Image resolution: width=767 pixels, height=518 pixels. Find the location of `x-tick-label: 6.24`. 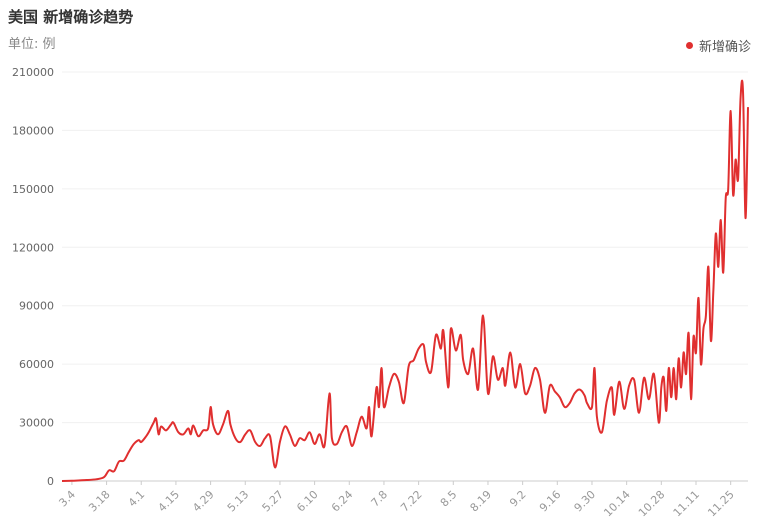

x-tick-label: 6.24 is located at coordinates (342, 501).